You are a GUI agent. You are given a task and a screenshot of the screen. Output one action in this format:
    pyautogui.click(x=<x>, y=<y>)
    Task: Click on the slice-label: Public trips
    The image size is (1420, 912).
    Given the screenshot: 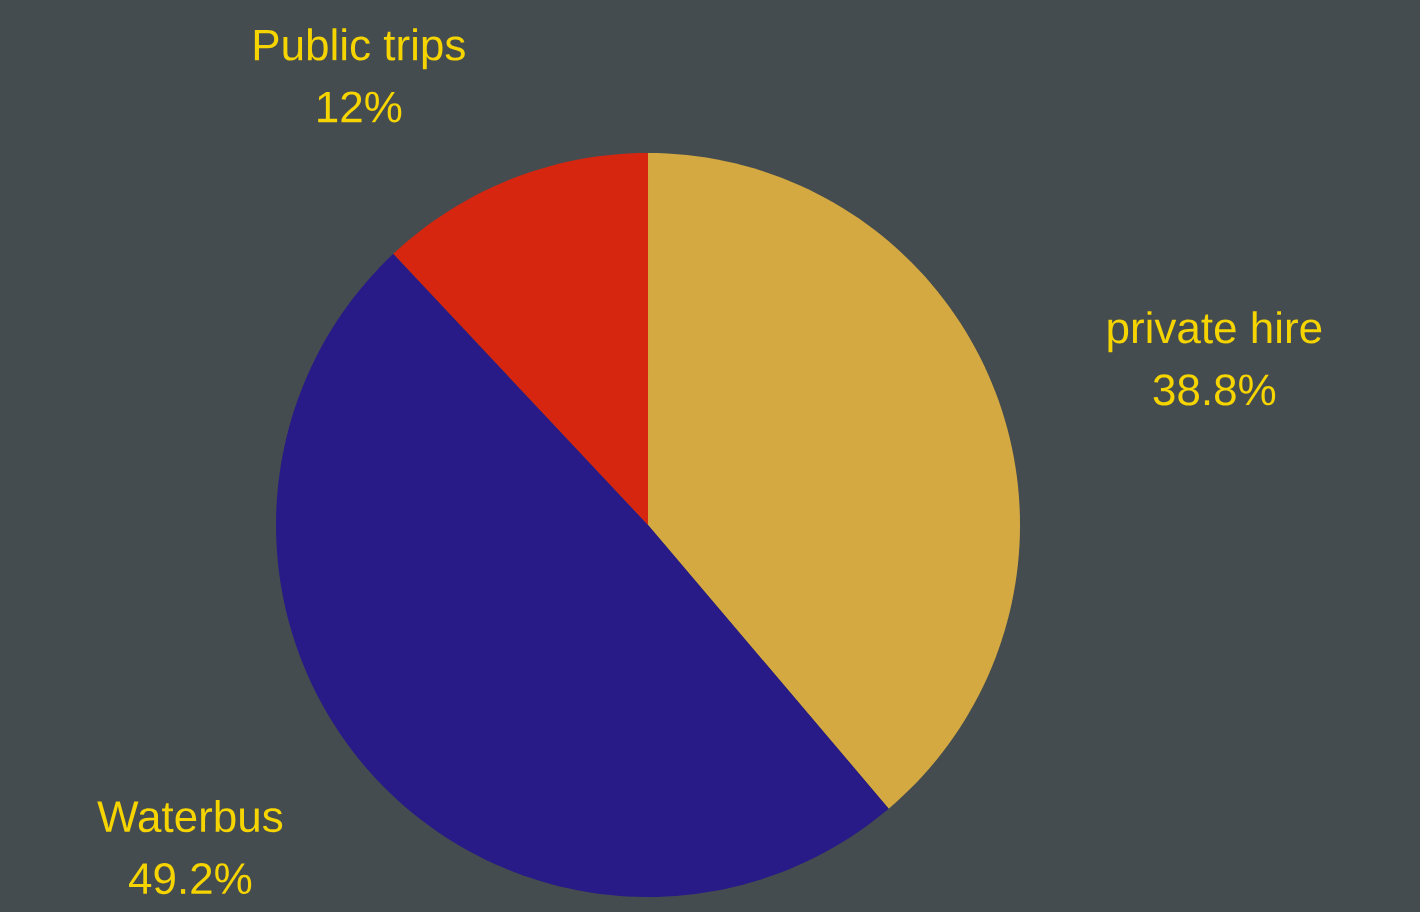 What is the action you would take?
    pyautogui.click(x=359, y=49)
    